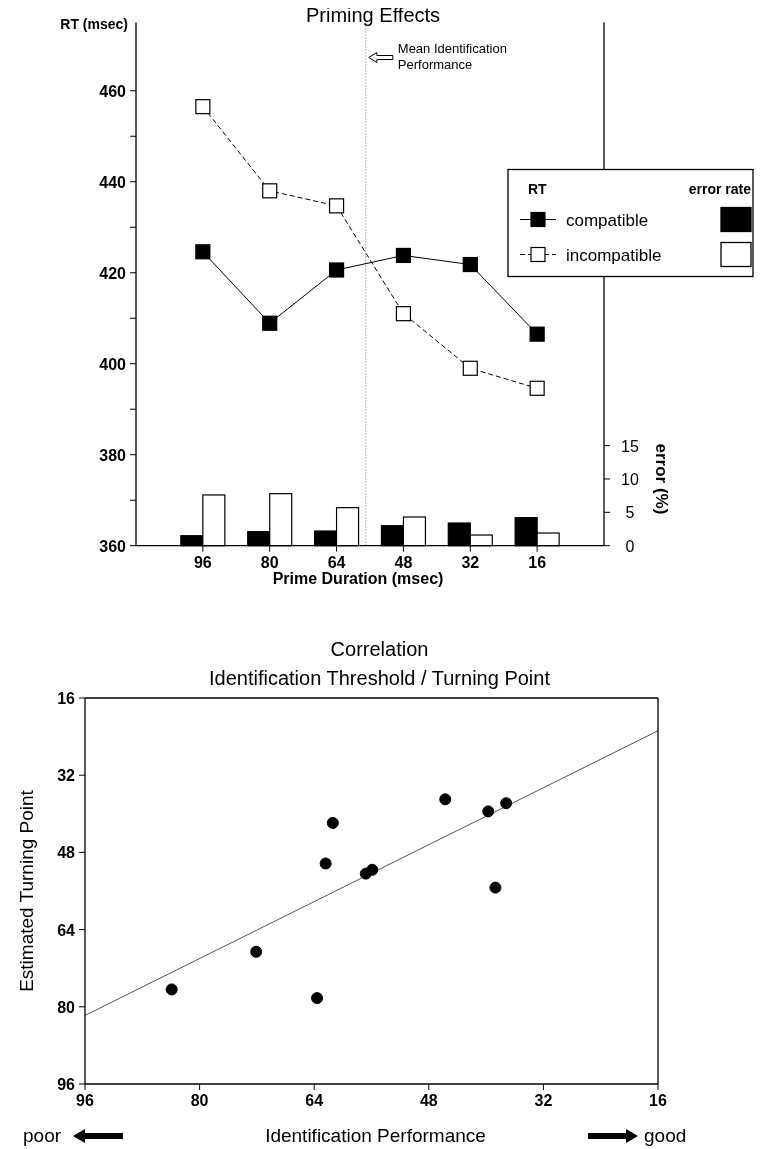 The width and height of the screenshot is (763, 1149). What do you see at coordinates (66, 1084) in the screenshot?
I see `y-tick-label: 96` at bounding box center [66, 1084].